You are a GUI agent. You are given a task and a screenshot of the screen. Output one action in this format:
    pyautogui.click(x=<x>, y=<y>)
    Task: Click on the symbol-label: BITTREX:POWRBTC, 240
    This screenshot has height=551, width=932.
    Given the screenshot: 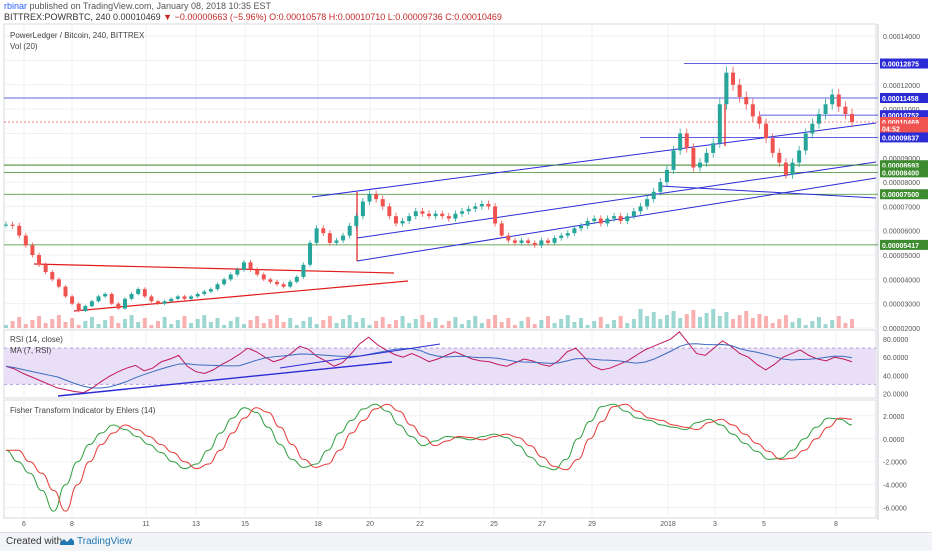 What is the action you would take?
    pyautogui.click(x=57, y=17)
    